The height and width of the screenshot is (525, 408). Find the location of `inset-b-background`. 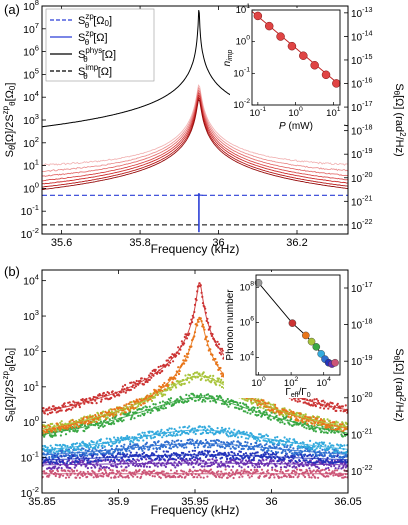

inset-b-background is located at coordinates (284, 335).